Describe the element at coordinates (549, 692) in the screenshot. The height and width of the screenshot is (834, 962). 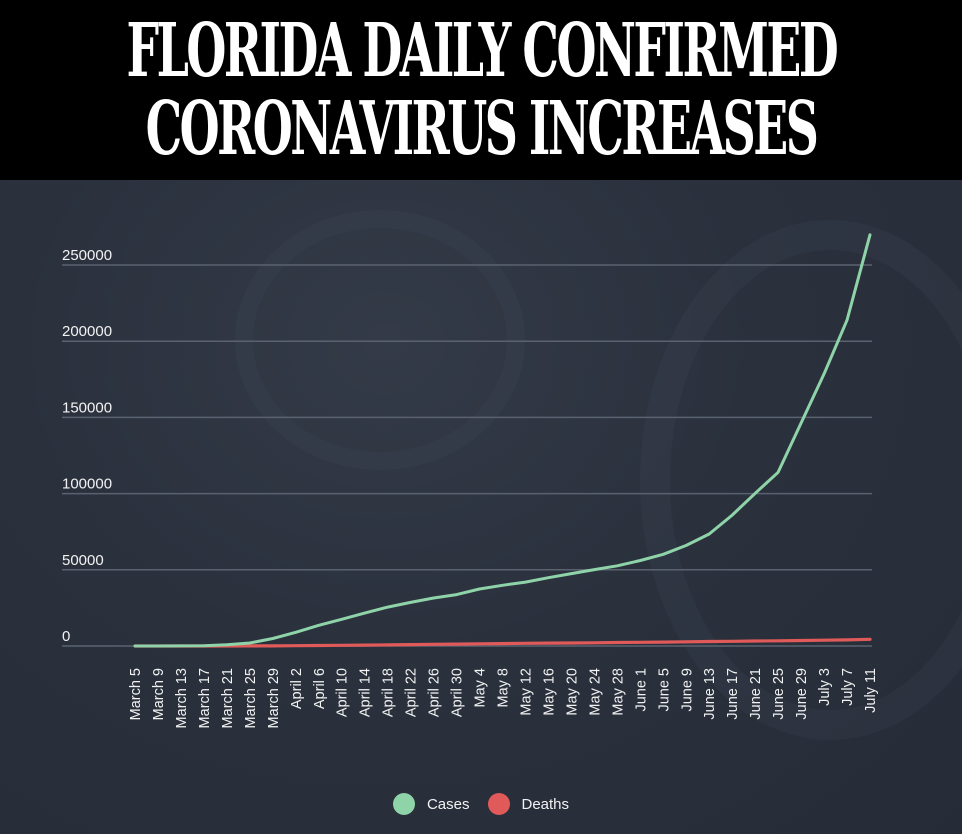
I see `x-tick-label: May 16` at that location.